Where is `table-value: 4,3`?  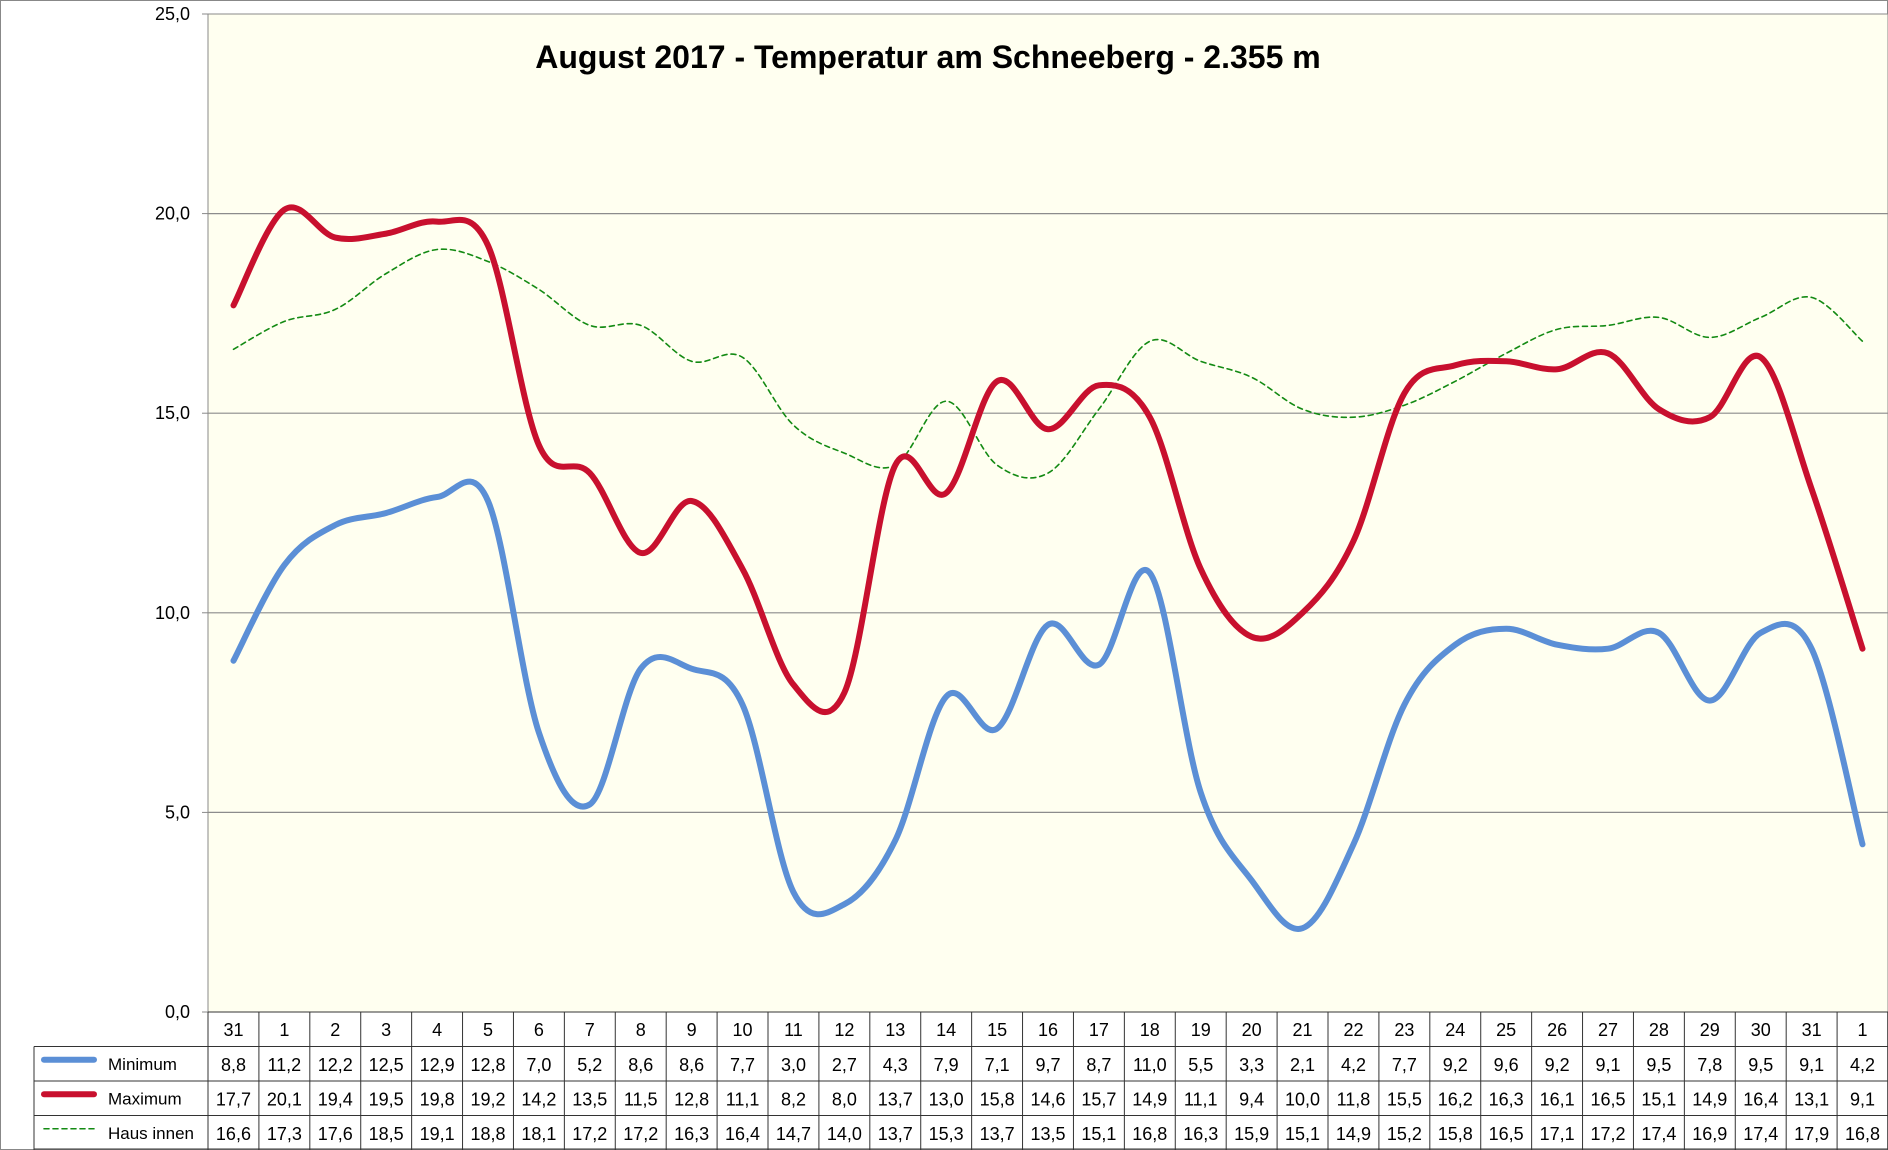
table-value: 4,3 is located at coordinates (895, 1065).